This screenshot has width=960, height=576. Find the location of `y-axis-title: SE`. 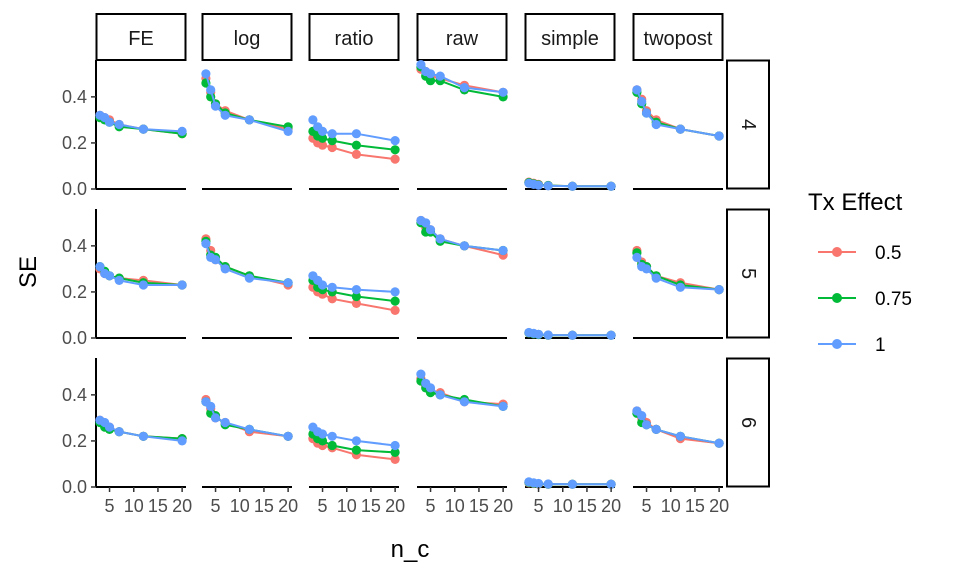

y-axis-title: SE is located at coordinates (28, 272).